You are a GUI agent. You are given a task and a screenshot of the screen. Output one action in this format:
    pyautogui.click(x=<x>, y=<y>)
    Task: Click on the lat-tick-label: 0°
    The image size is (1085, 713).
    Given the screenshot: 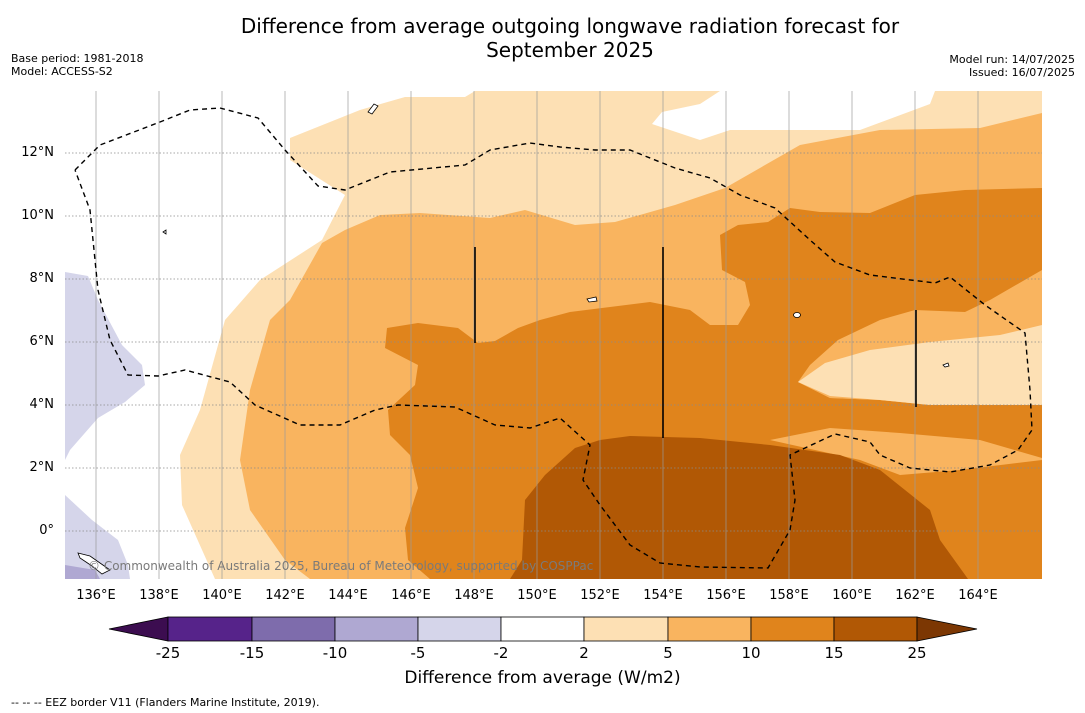 What is the action you would take?
    pyautogui.click(x=46, y=530)
    